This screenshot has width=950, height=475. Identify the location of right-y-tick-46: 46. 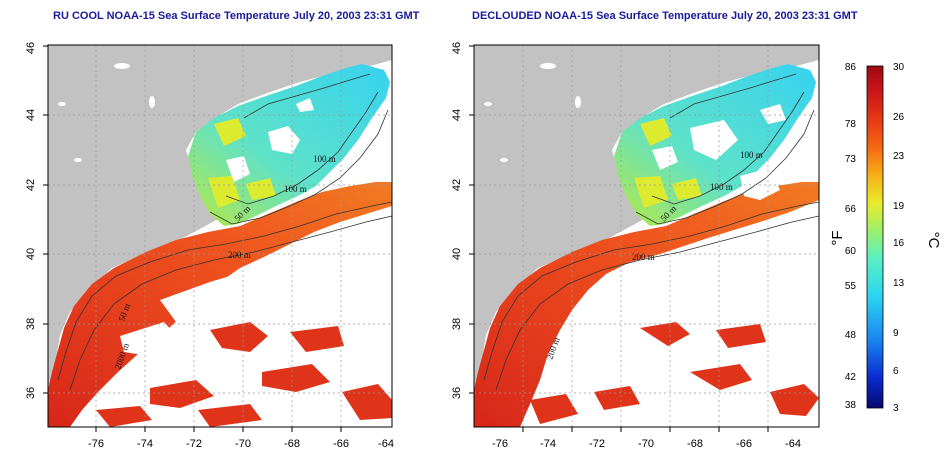
(457, 48).